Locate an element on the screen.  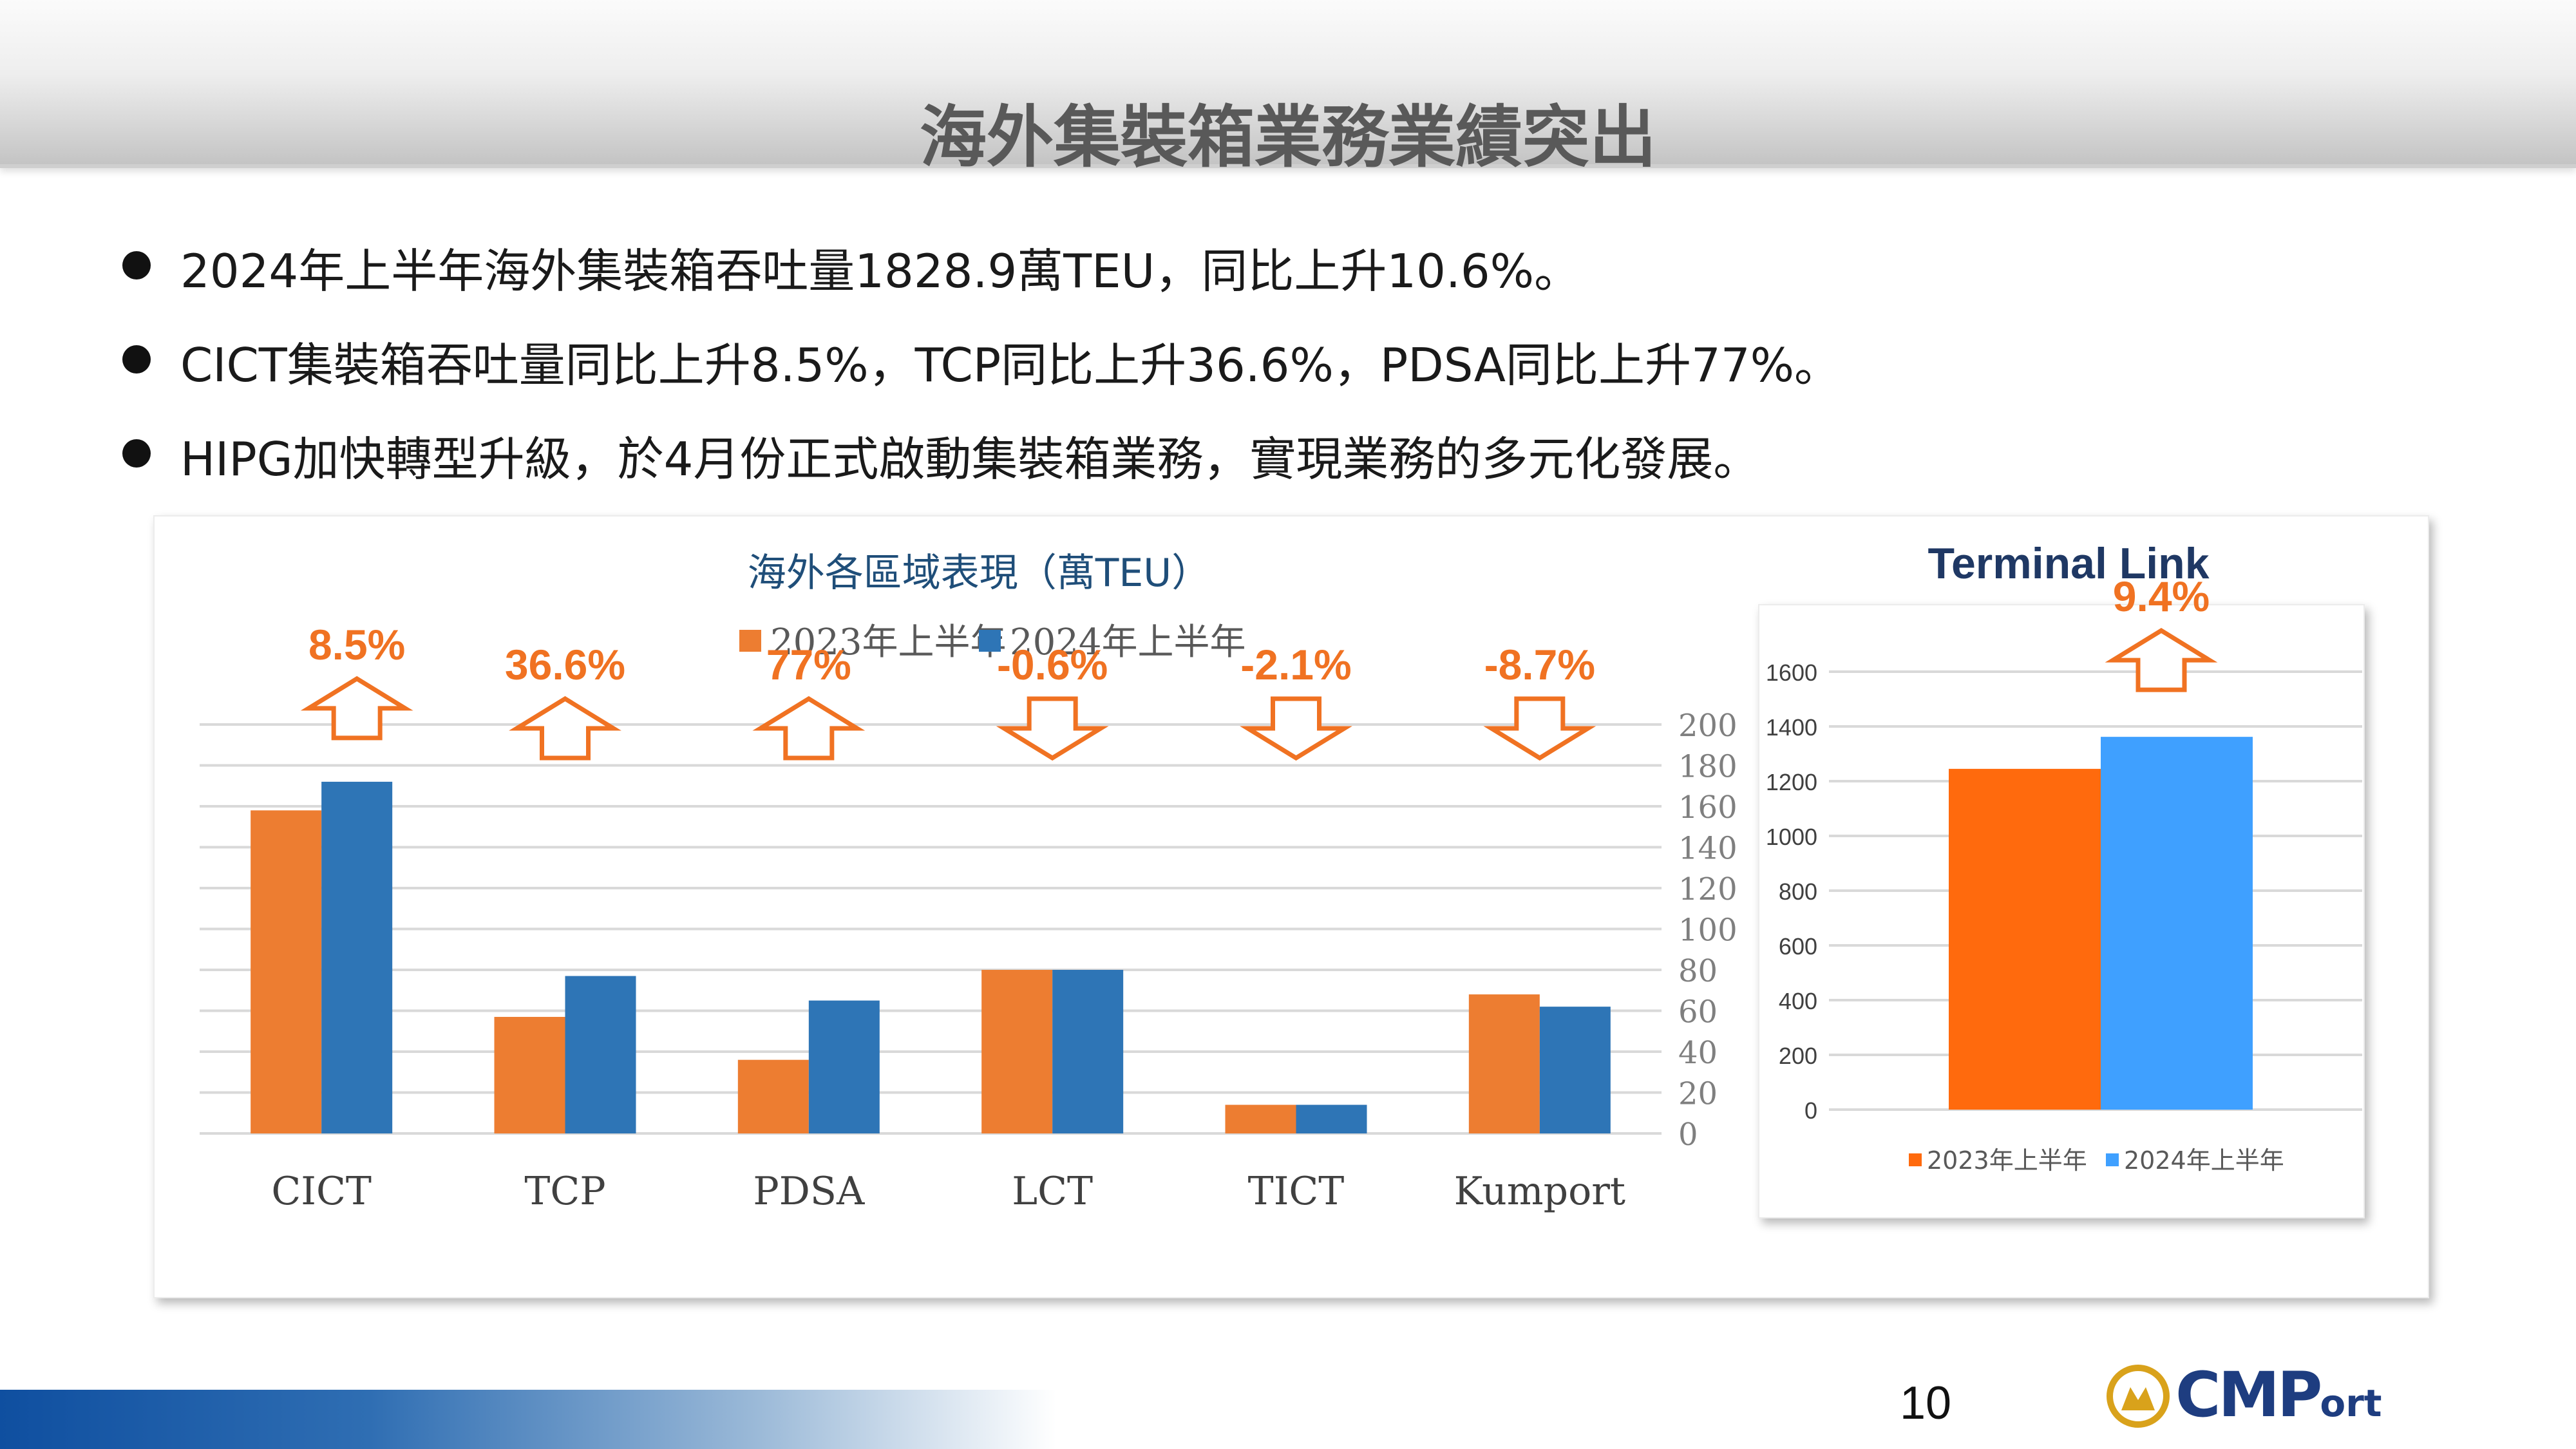
growth-label: 36.6% is located at coordinates (565, 664).